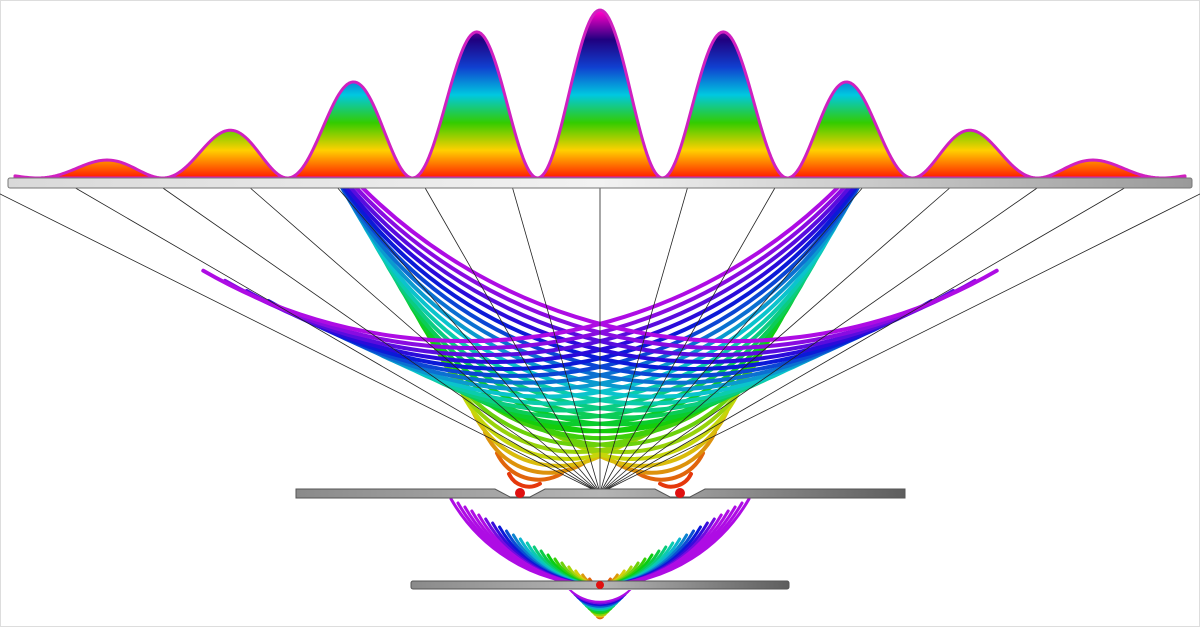 Image resolution: width=1200 pixels, height=627 pixels. What do you see at coordinates (600, 183) in the screenshot?
I see `screen` at bounding box center [600, 183].